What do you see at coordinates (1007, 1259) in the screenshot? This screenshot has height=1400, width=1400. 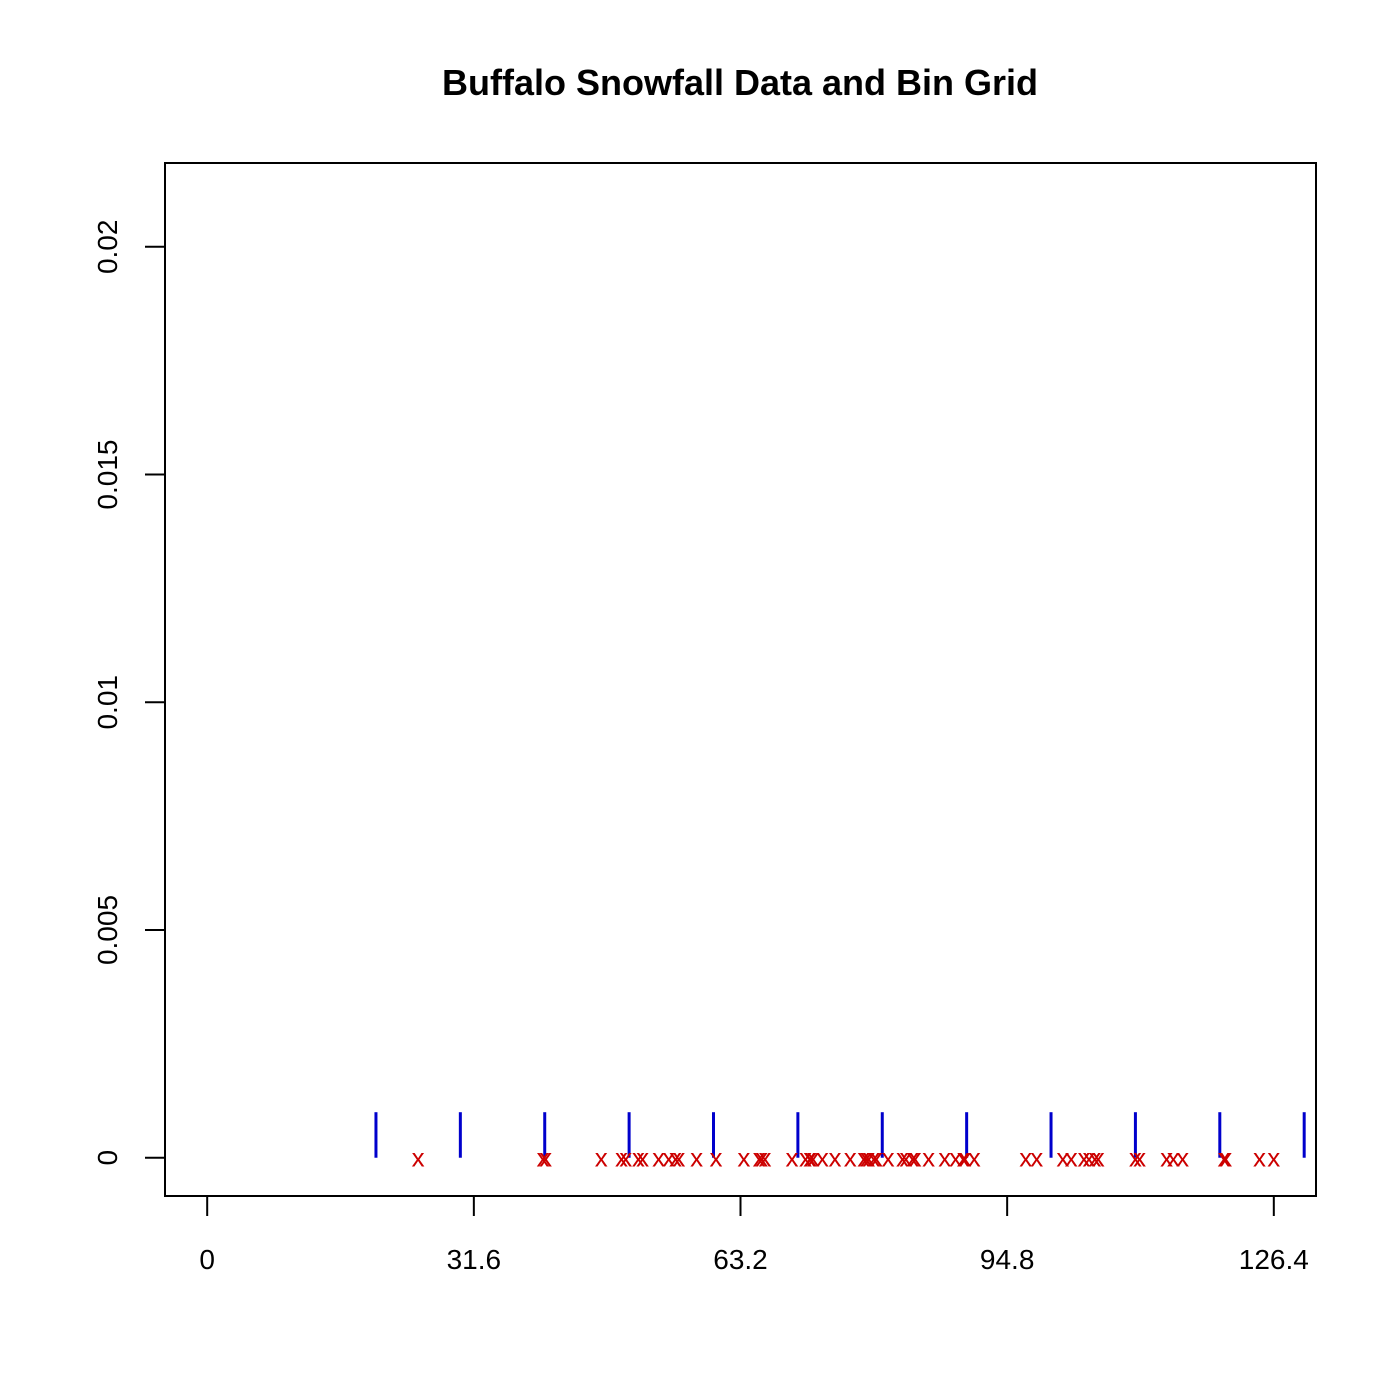 I see `x-tick-label: 94.8` at bounding box center [1007, 1259].